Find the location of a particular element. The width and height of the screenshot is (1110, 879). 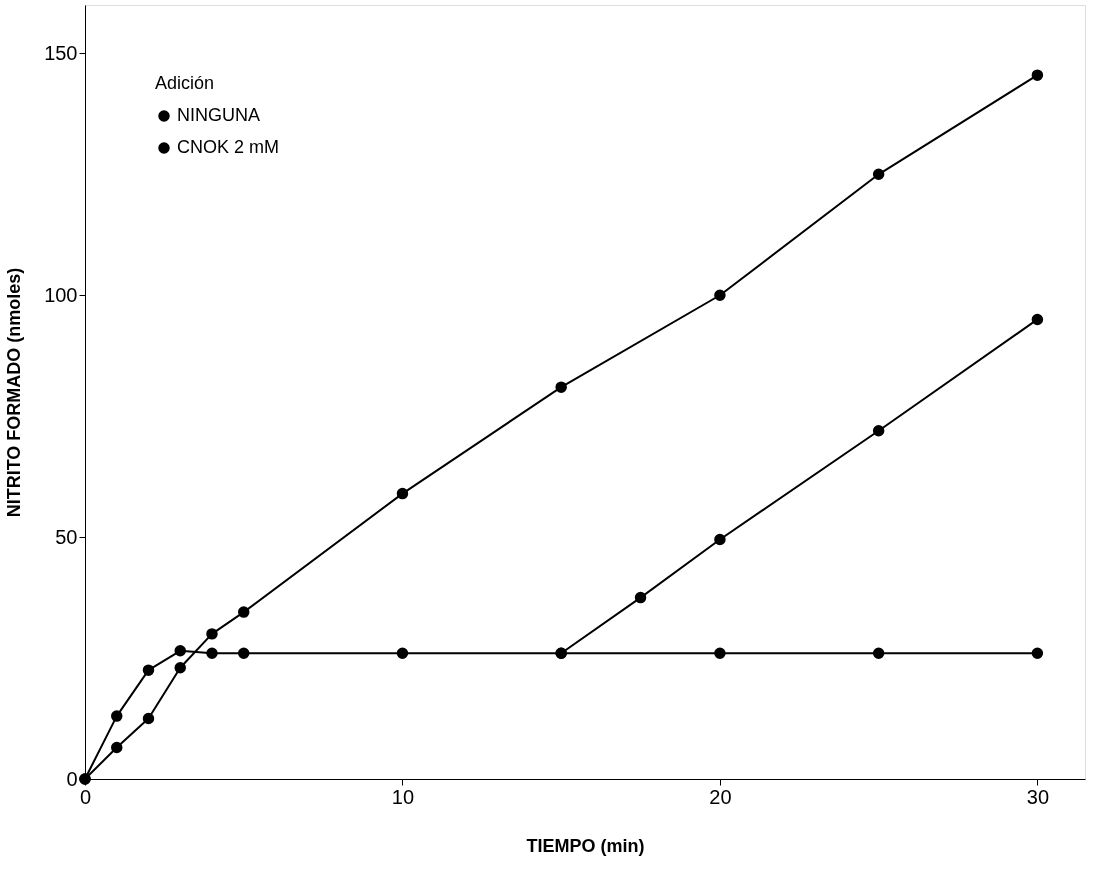

x-axis-title: TIEMPO (min) is located at coordinates (585, 845).